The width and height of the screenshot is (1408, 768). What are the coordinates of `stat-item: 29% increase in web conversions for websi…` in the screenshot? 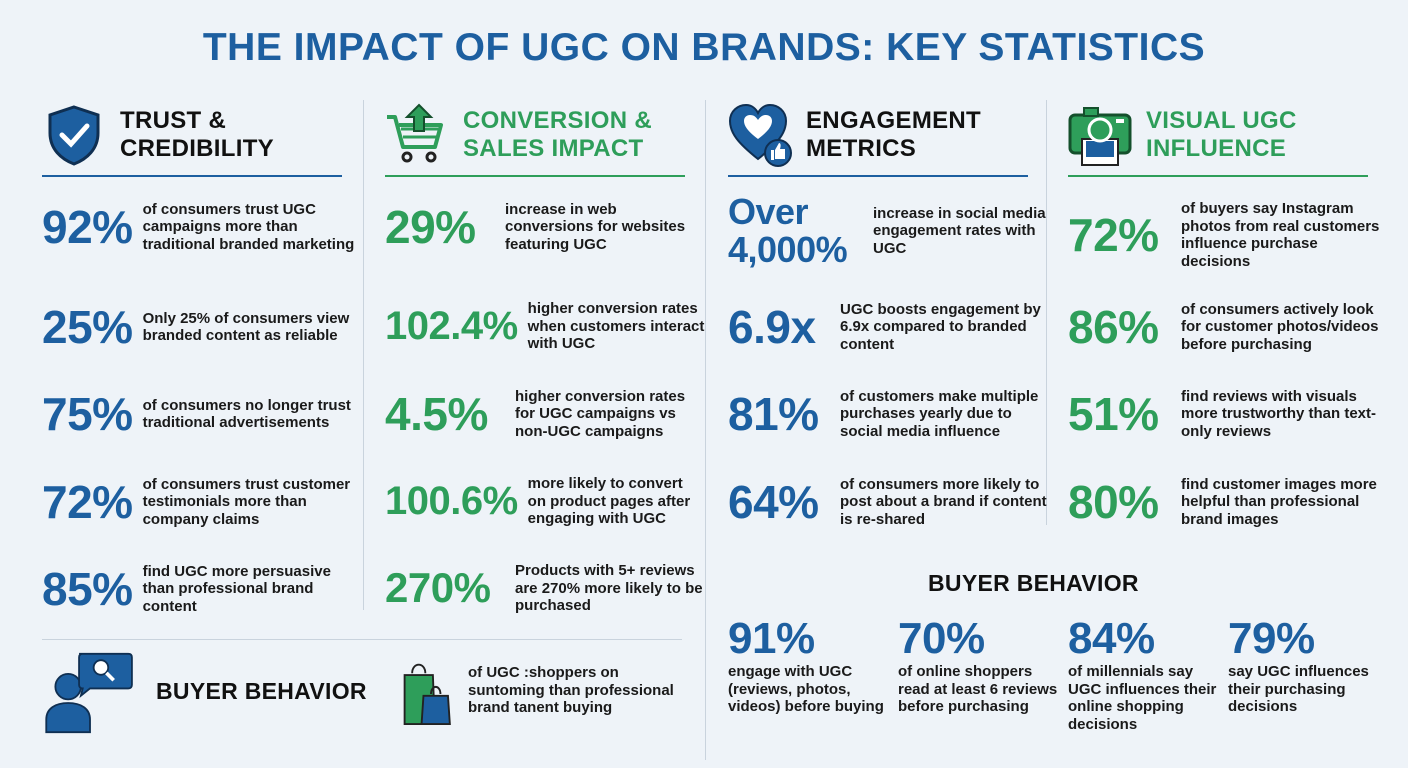 It's located at (545, 227).